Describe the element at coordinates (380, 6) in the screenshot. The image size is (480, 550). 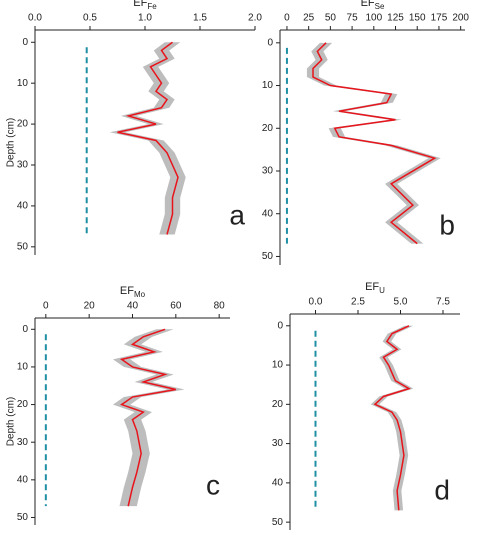
I see `axis-title-sub: Se` at that location.